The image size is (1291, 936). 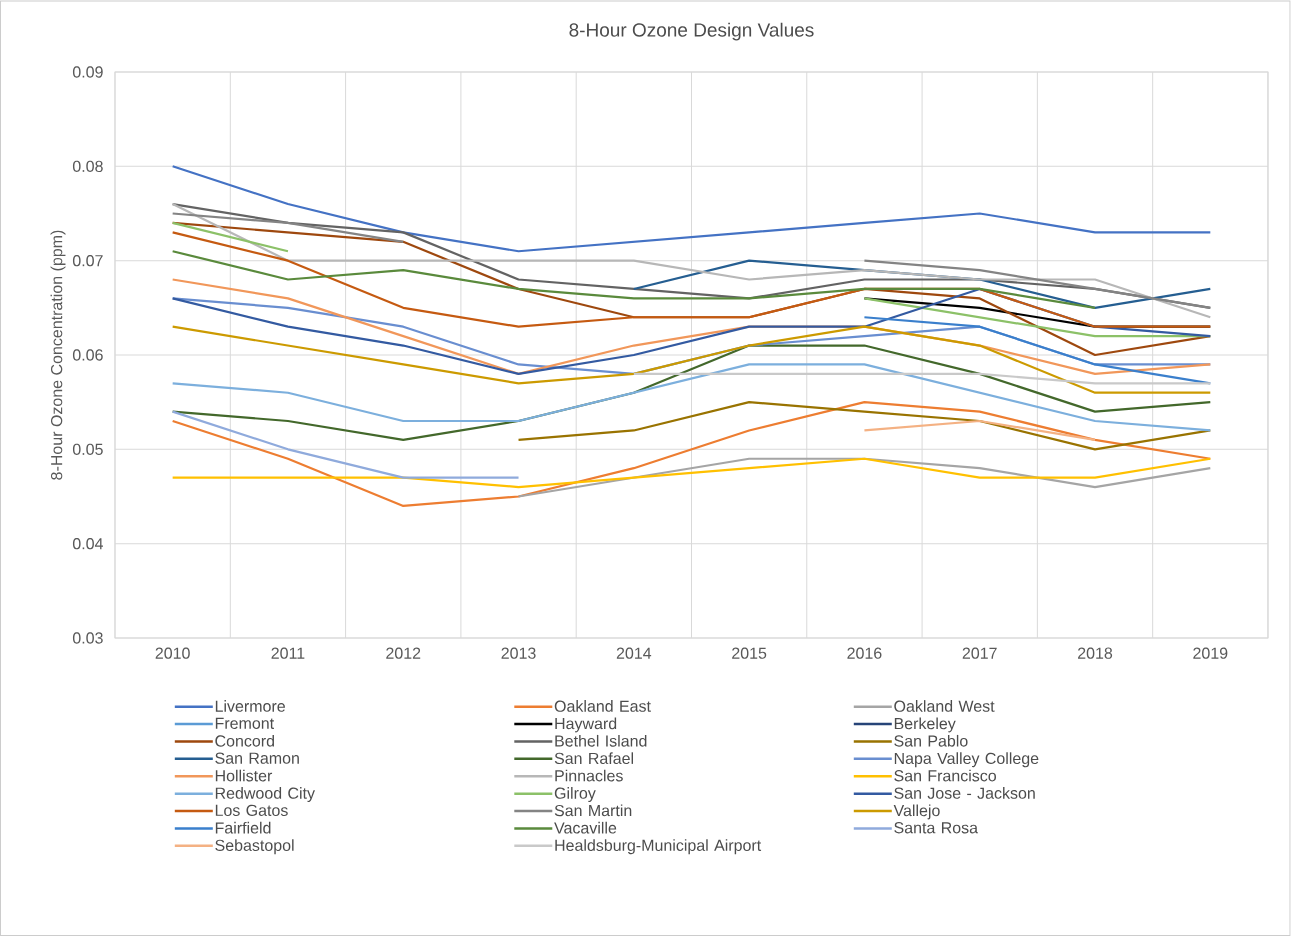 I want to click on legend-label: San Jose - Jackson, so click(x=964, y=793).